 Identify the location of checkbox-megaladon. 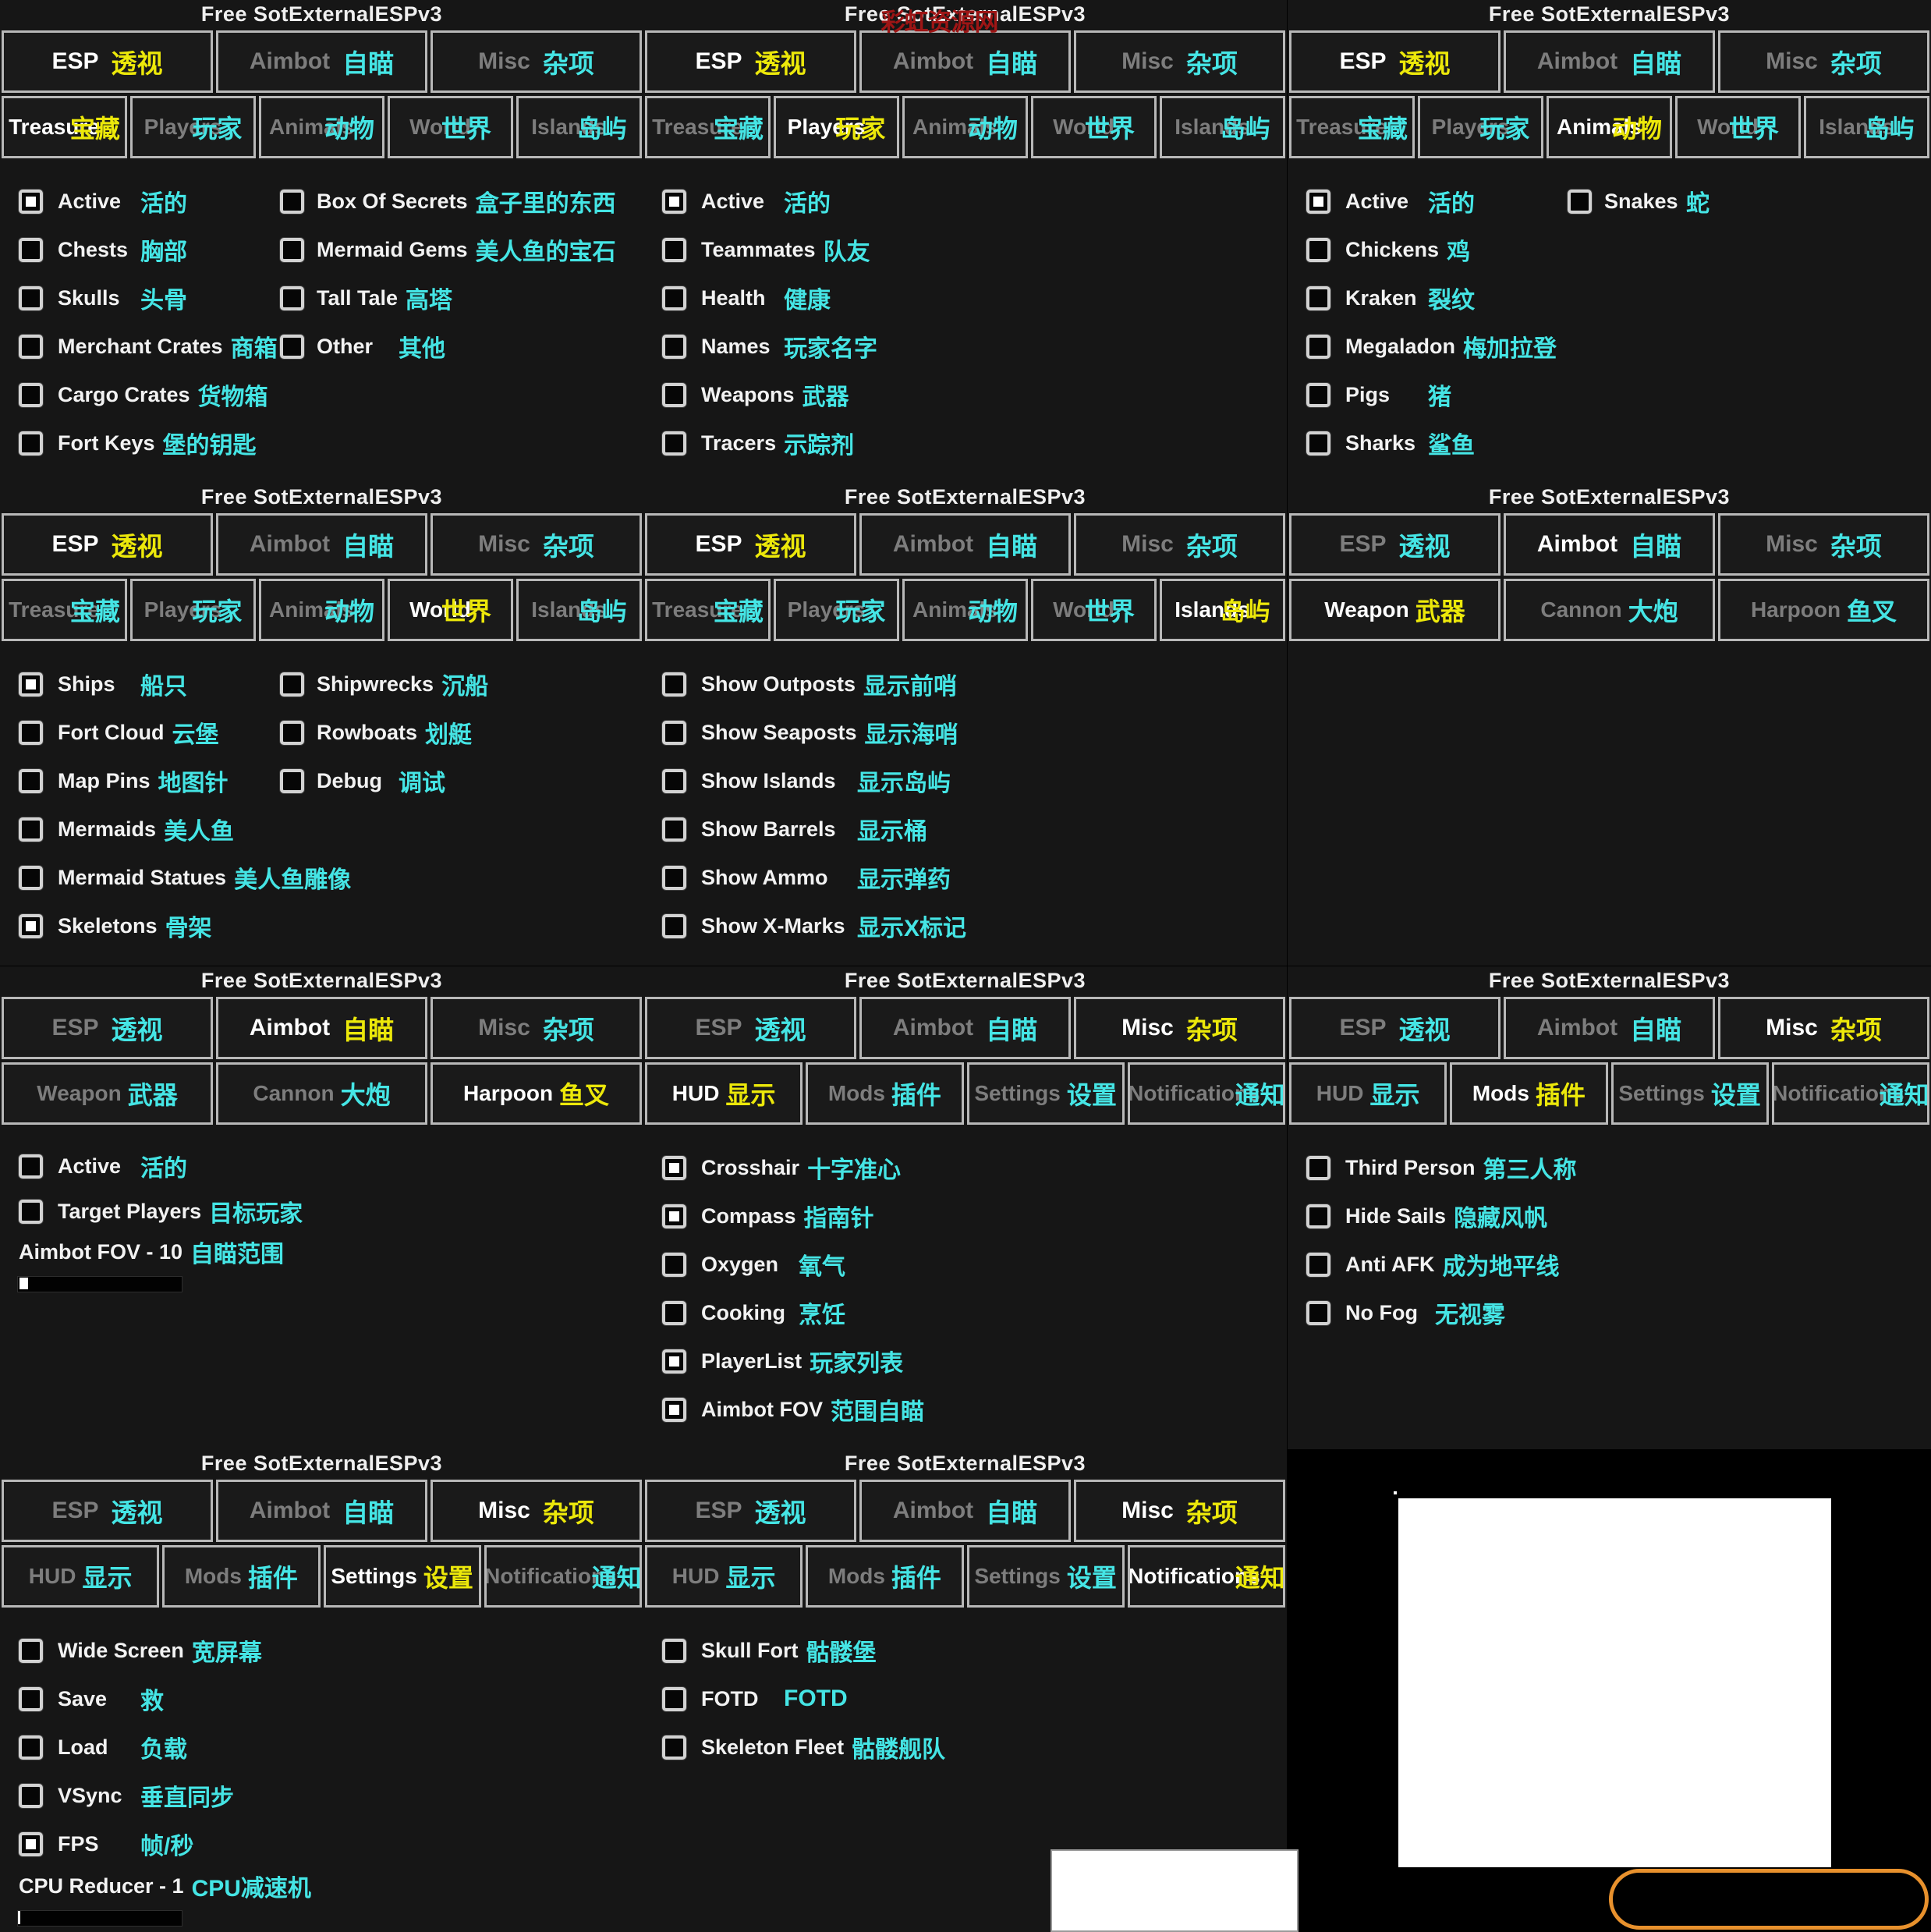
(1318, 346).